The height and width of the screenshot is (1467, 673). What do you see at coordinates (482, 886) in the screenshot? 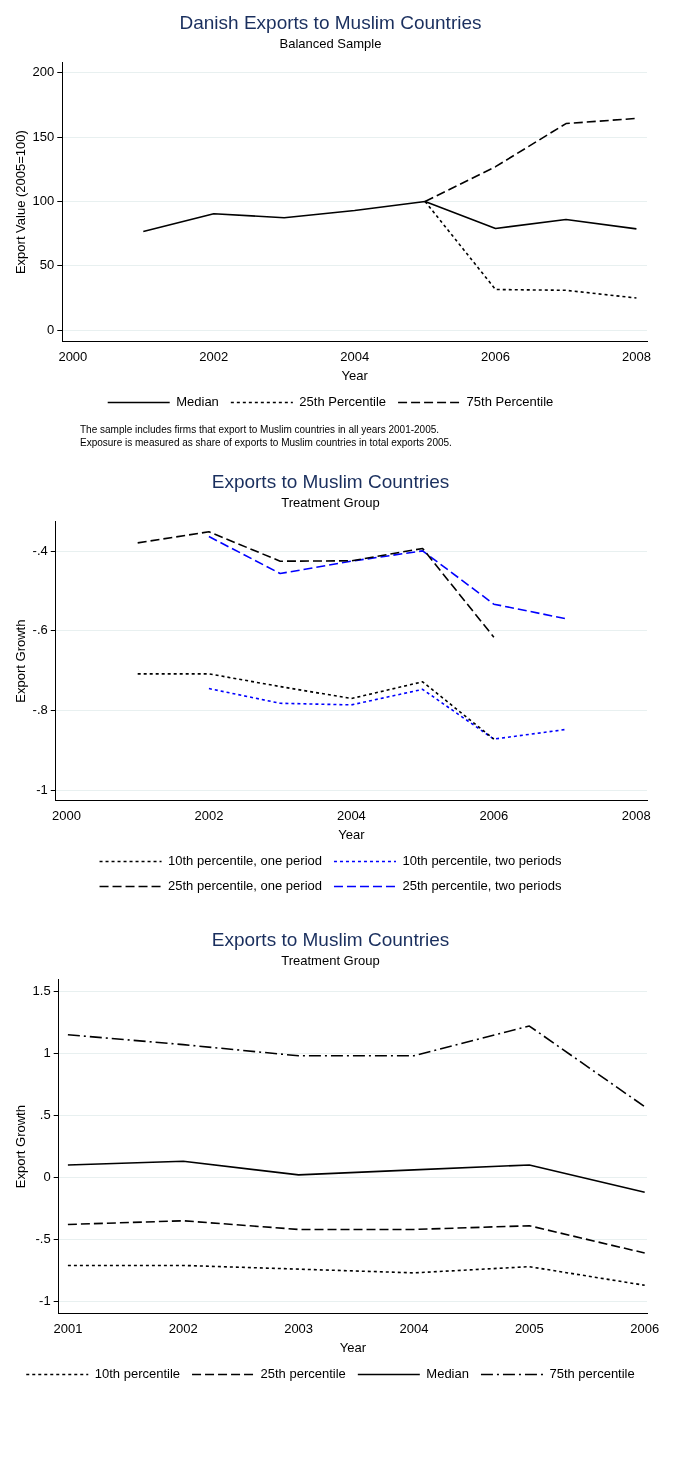
I see `legend-label: 25th percentile, two periods` at bounding box center [482, 886].